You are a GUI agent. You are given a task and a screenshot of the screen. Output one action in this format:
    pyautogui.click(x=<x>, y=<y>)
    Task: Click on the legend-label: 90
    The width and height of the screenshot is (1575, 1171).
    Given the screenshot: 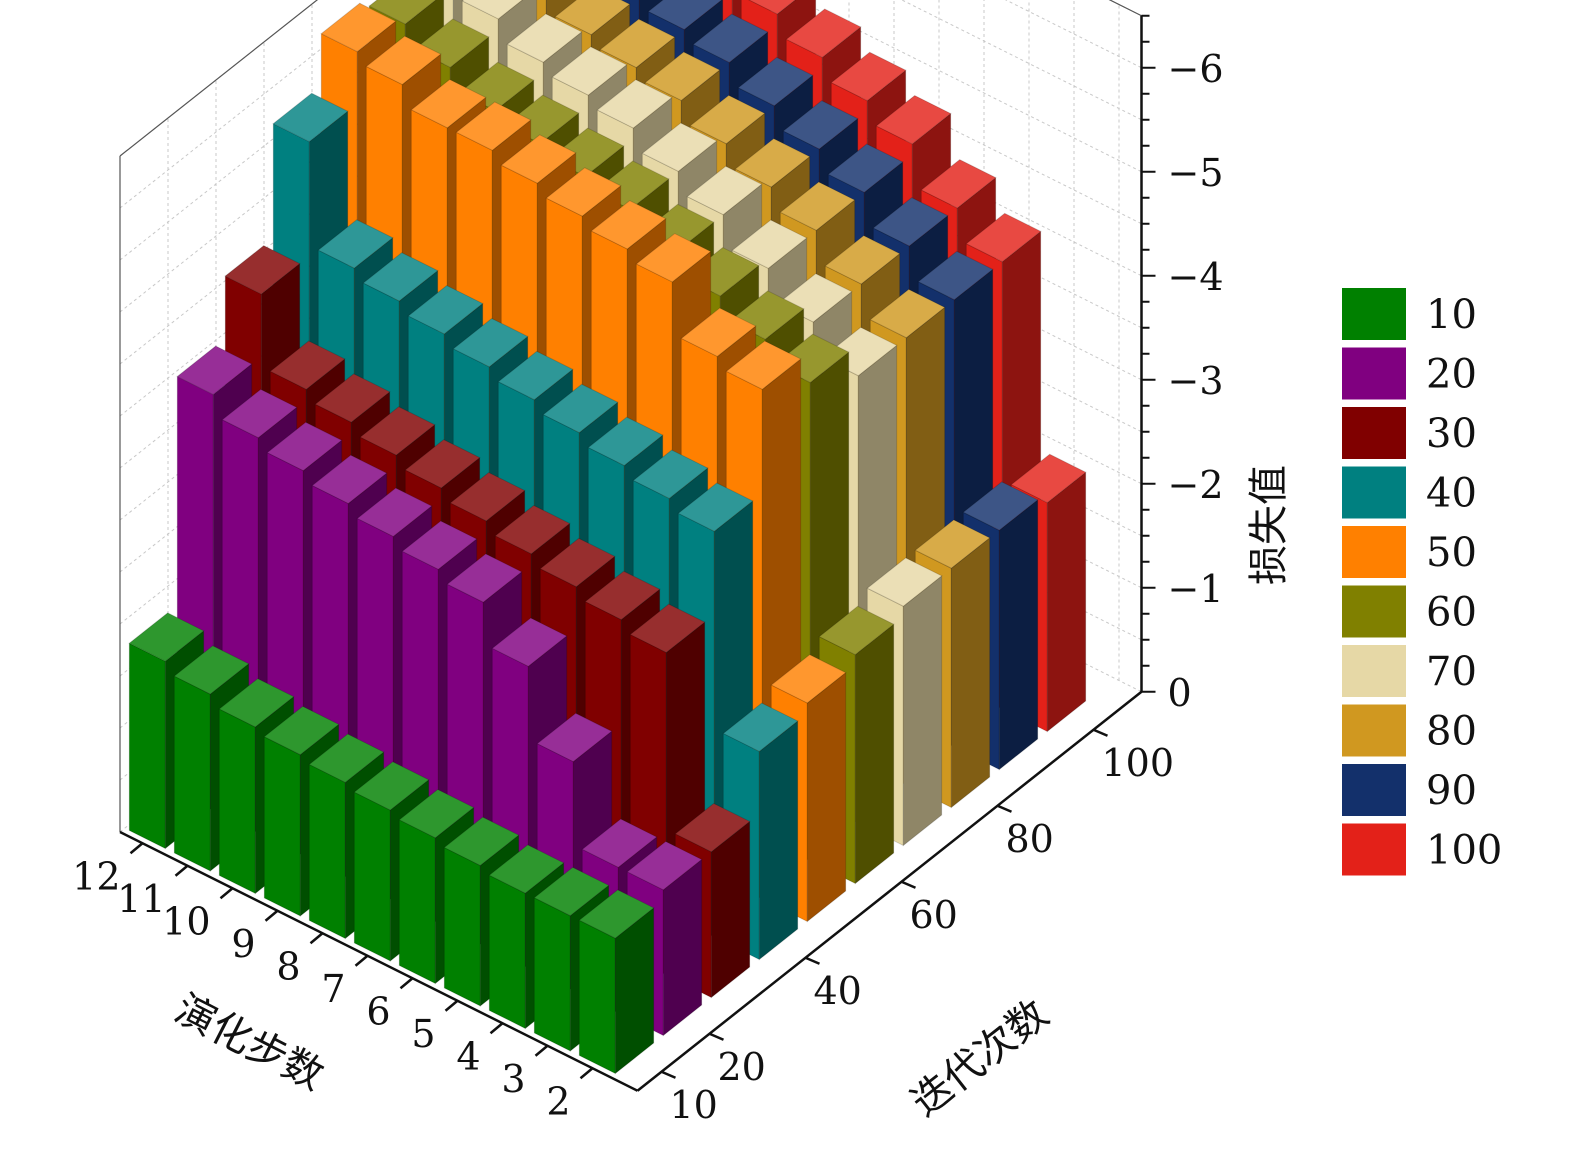 What is the action you would take?
    pyautogui.click(x=1451, y=791)
    